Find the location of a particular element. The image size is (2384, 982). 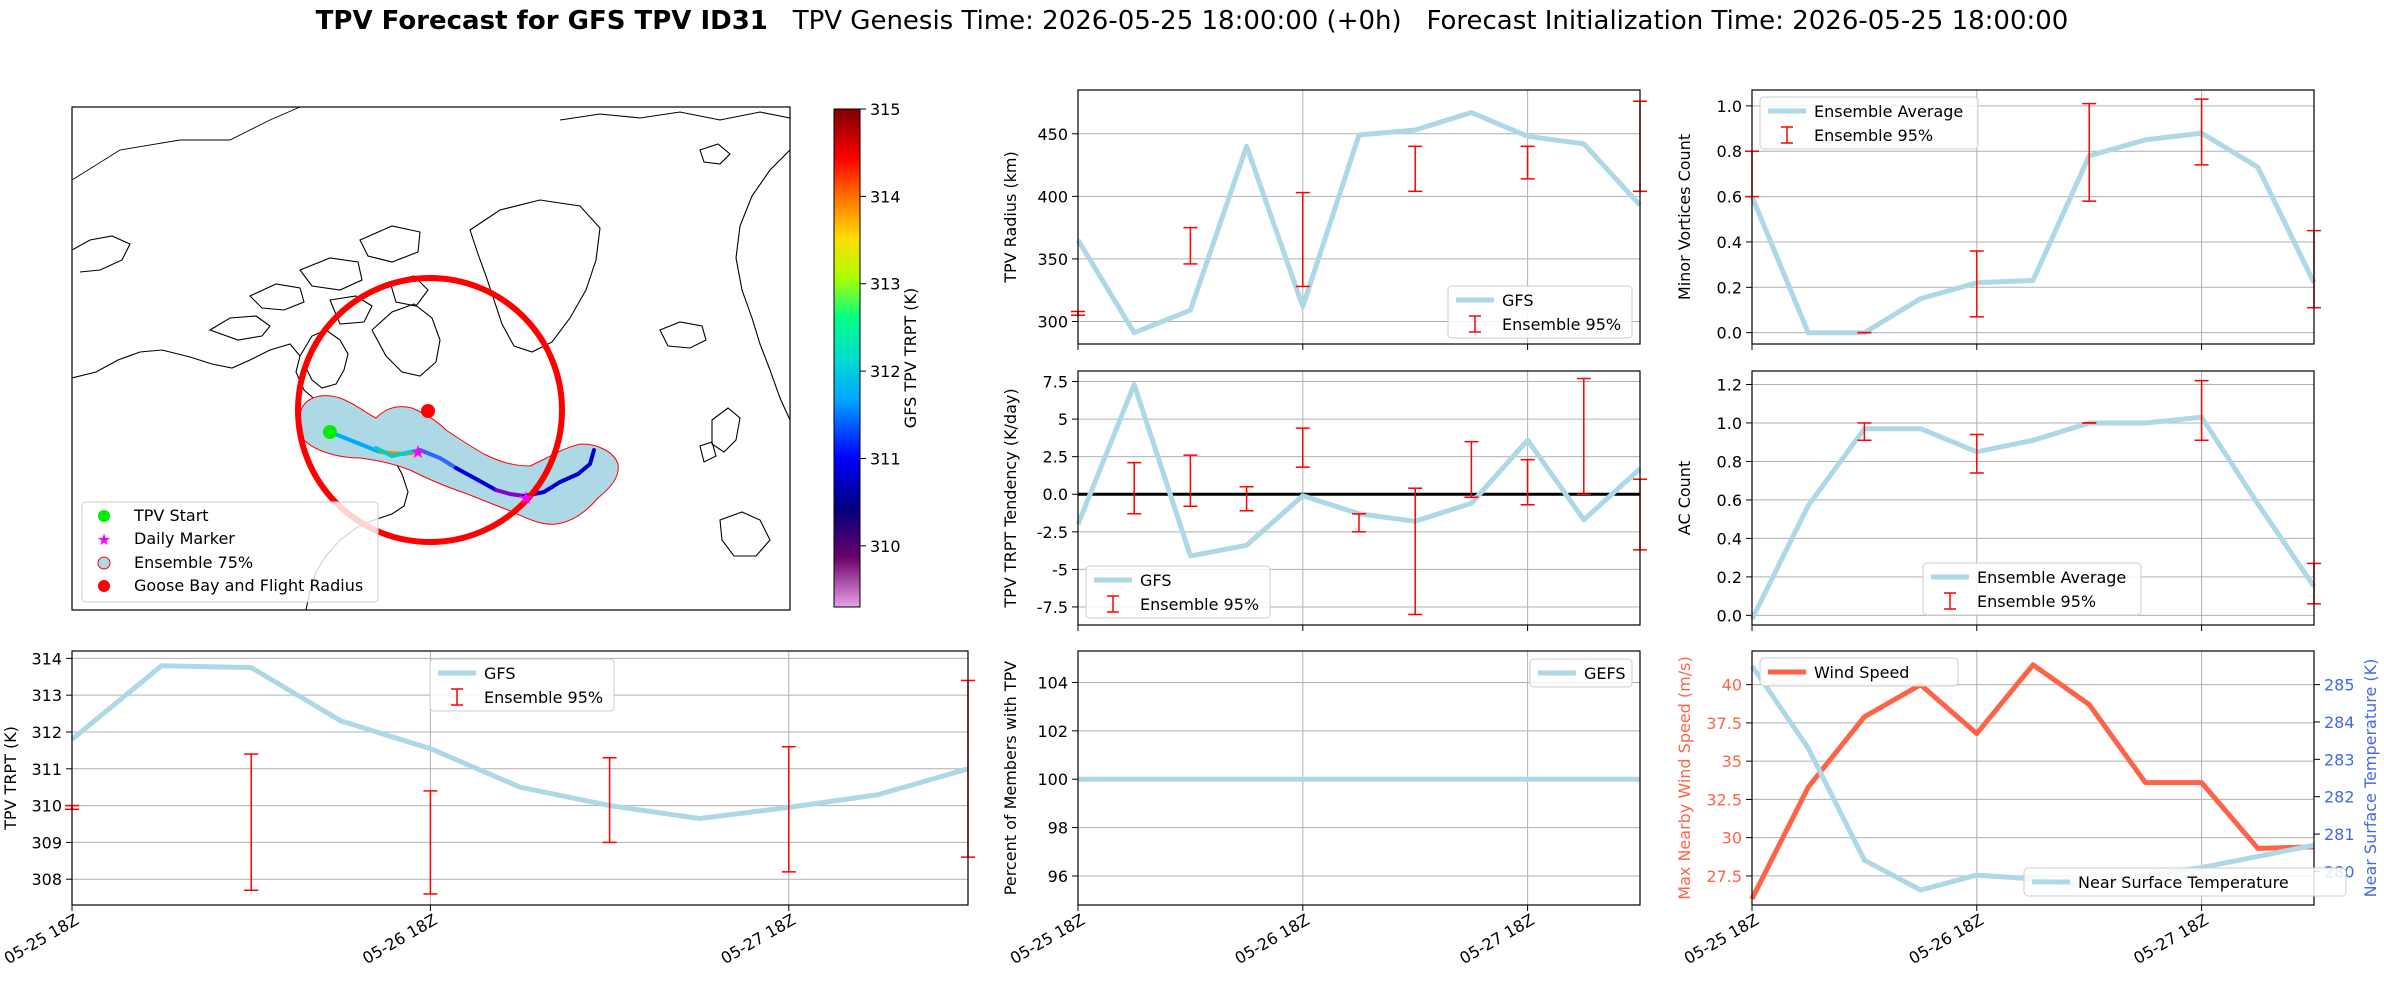

legend: GEFS is located at coordinates (1581, 673).